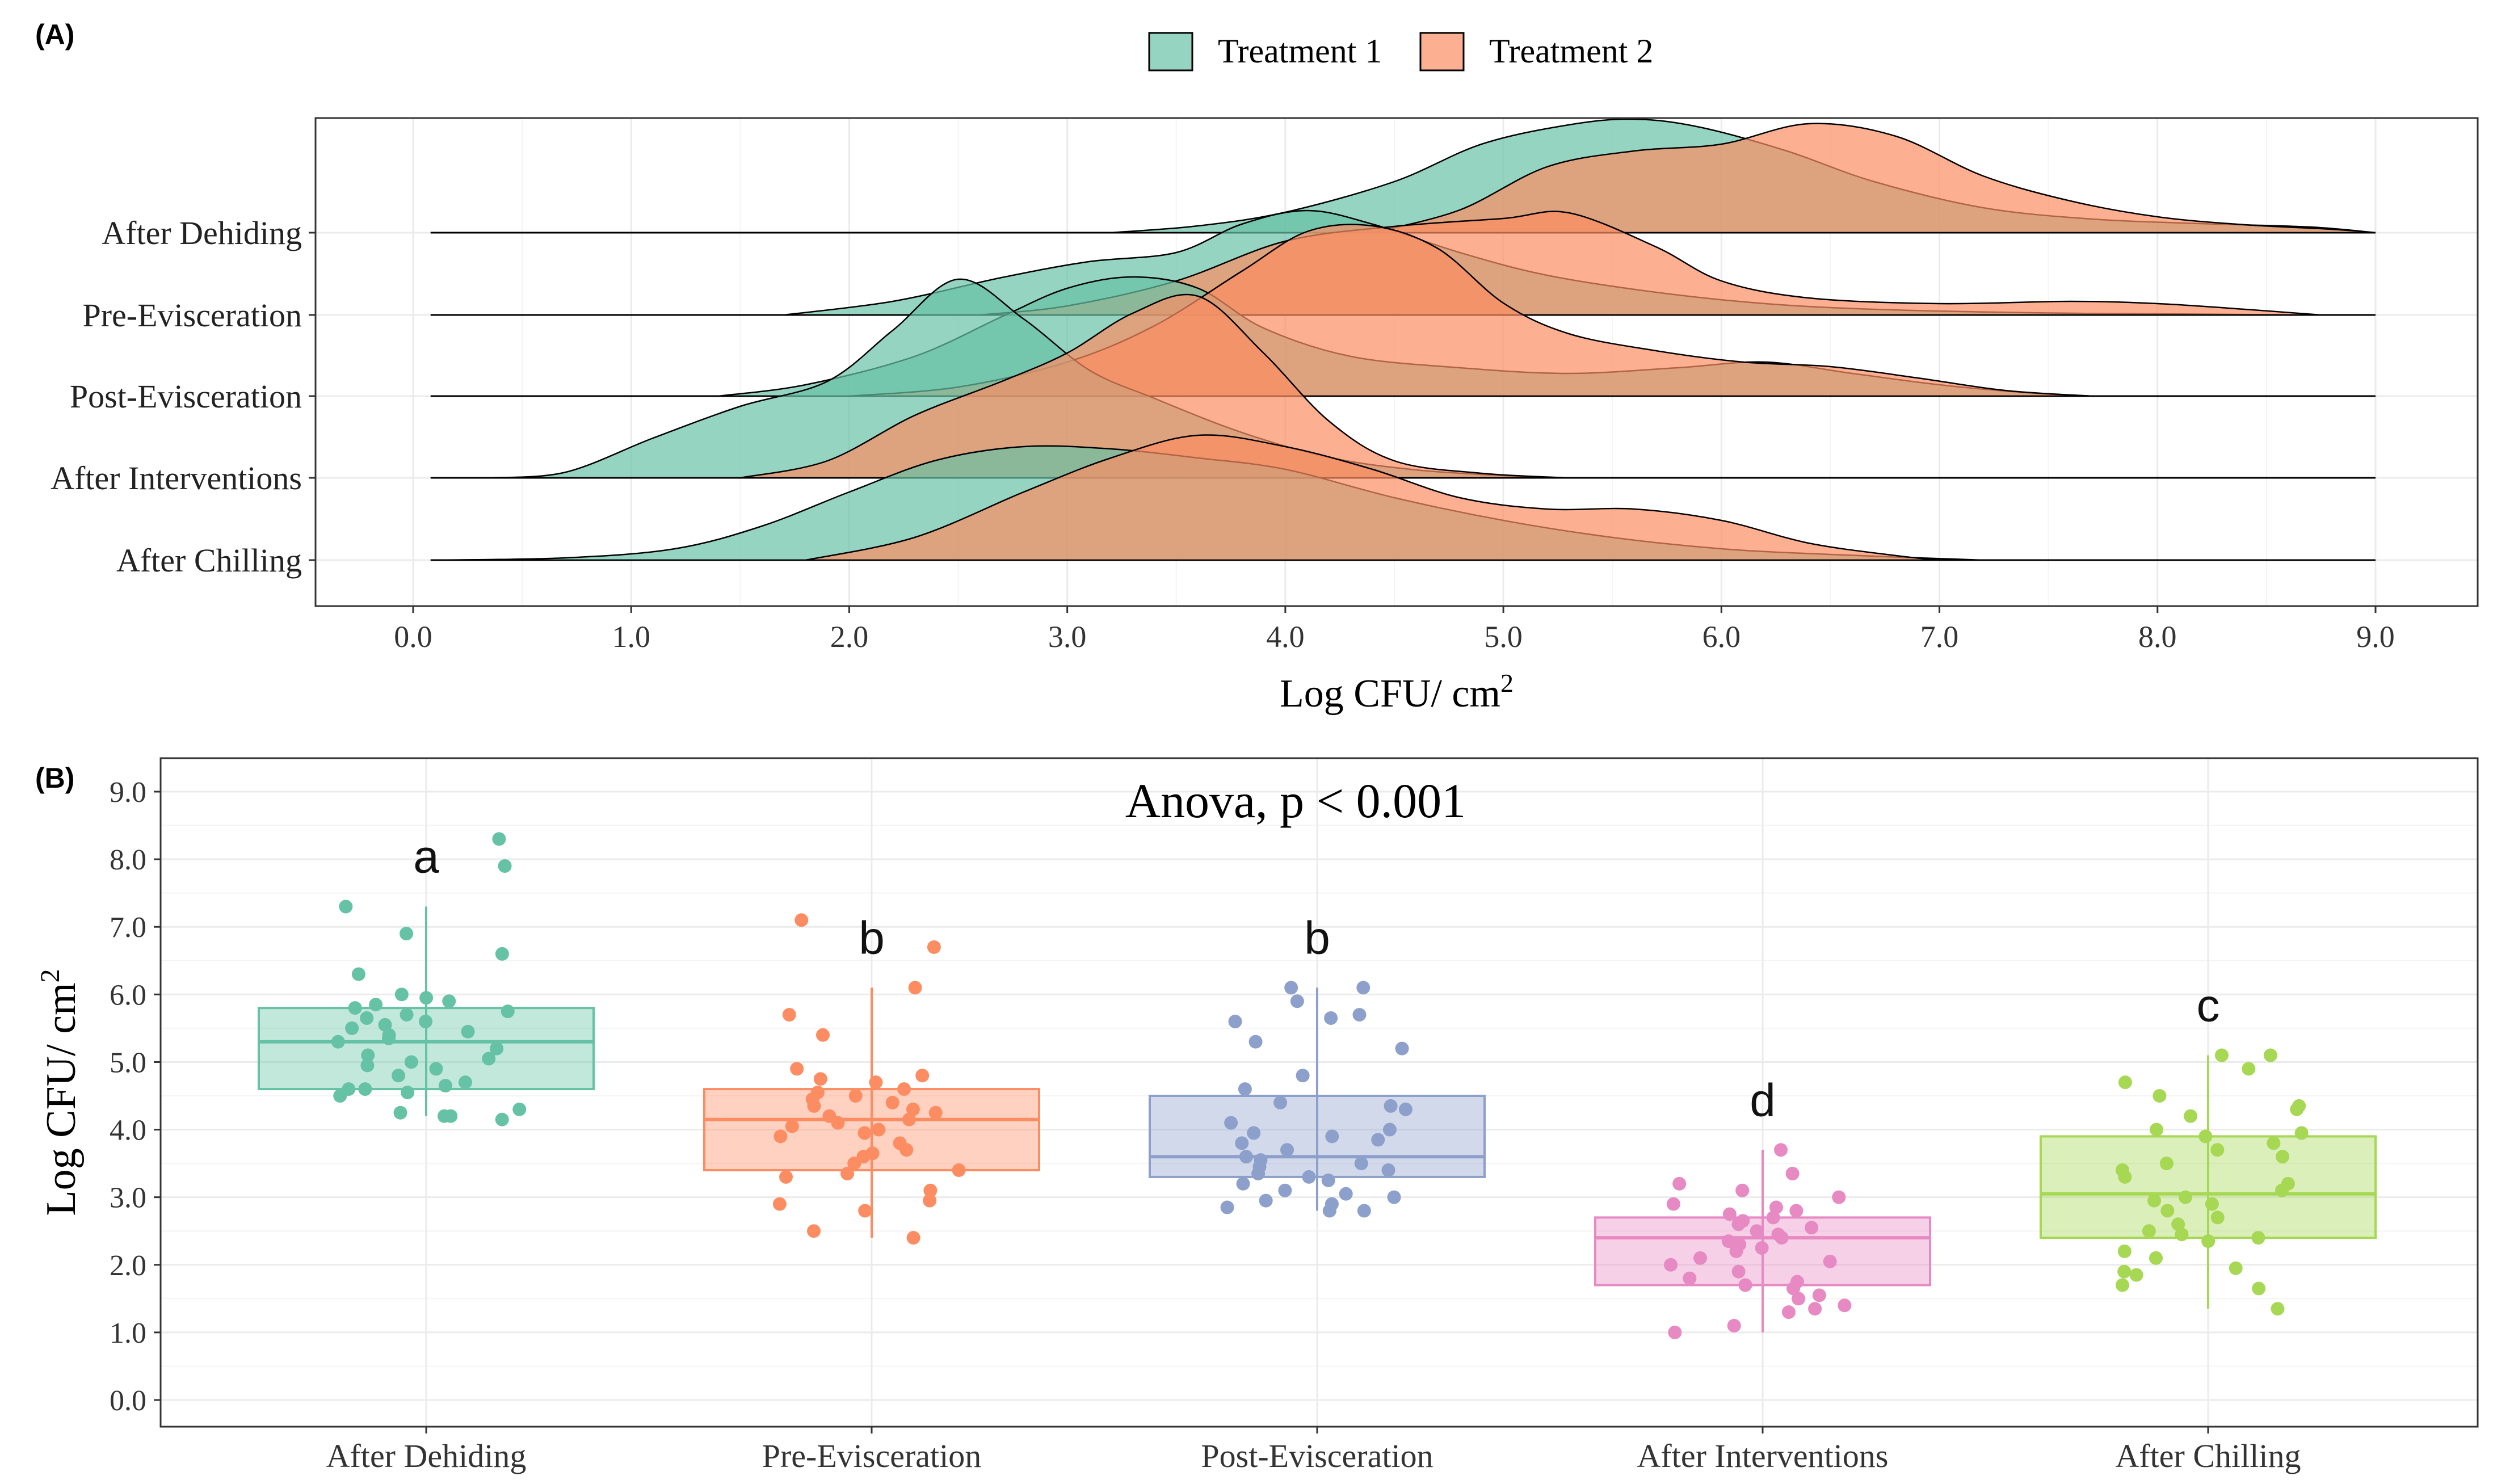  Describe the element at coordinates (128, 1063) in the screenshot. I see `y-tick-label: 5.0` at that location.